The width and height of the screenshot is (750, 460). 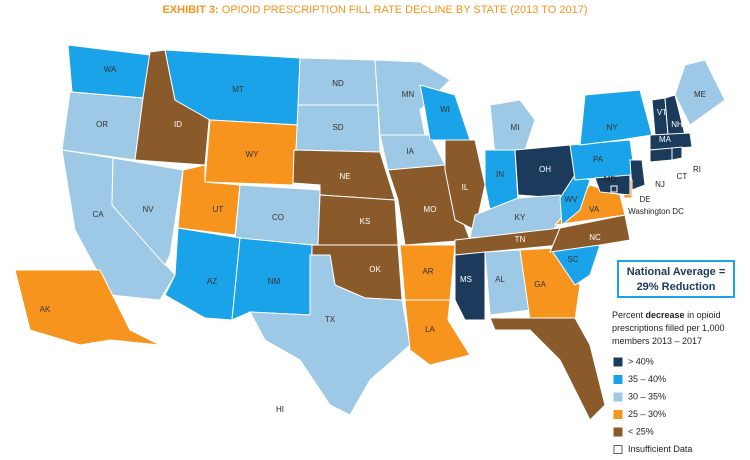 What do you see at coordinates (595, 237) in the screenshot?
I see `state-label: NC` at bounding box center [595, 237].